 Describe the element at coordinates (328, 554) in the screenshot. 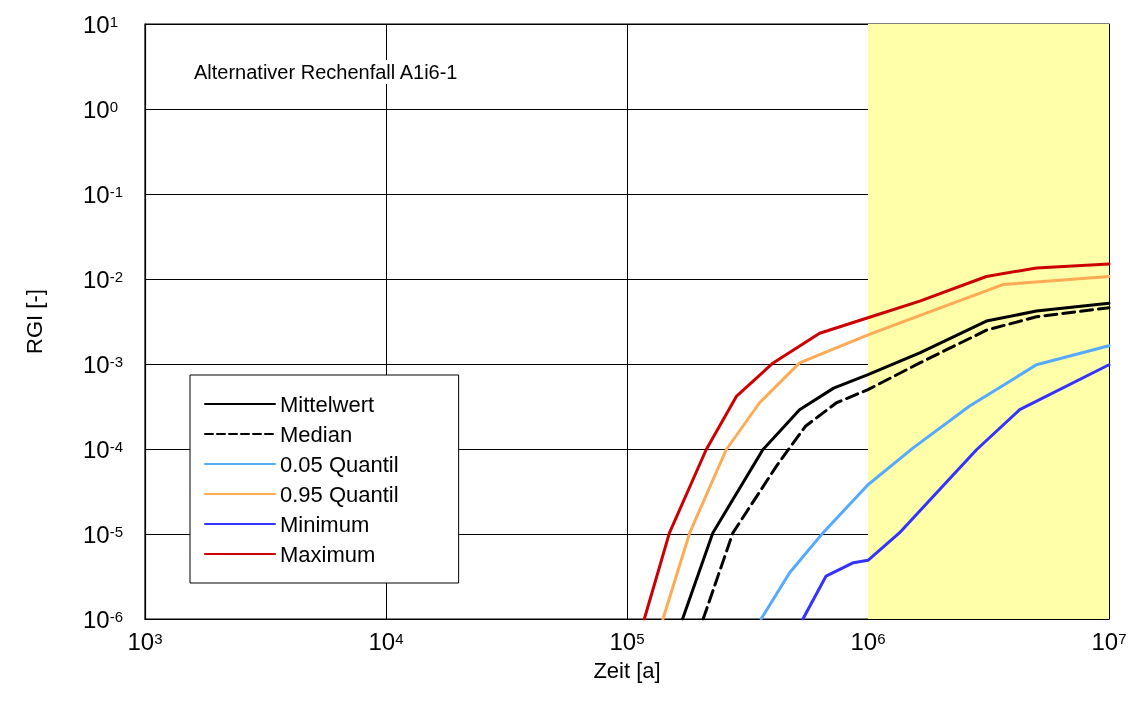

I see `legend-label: Maximum` at that location.